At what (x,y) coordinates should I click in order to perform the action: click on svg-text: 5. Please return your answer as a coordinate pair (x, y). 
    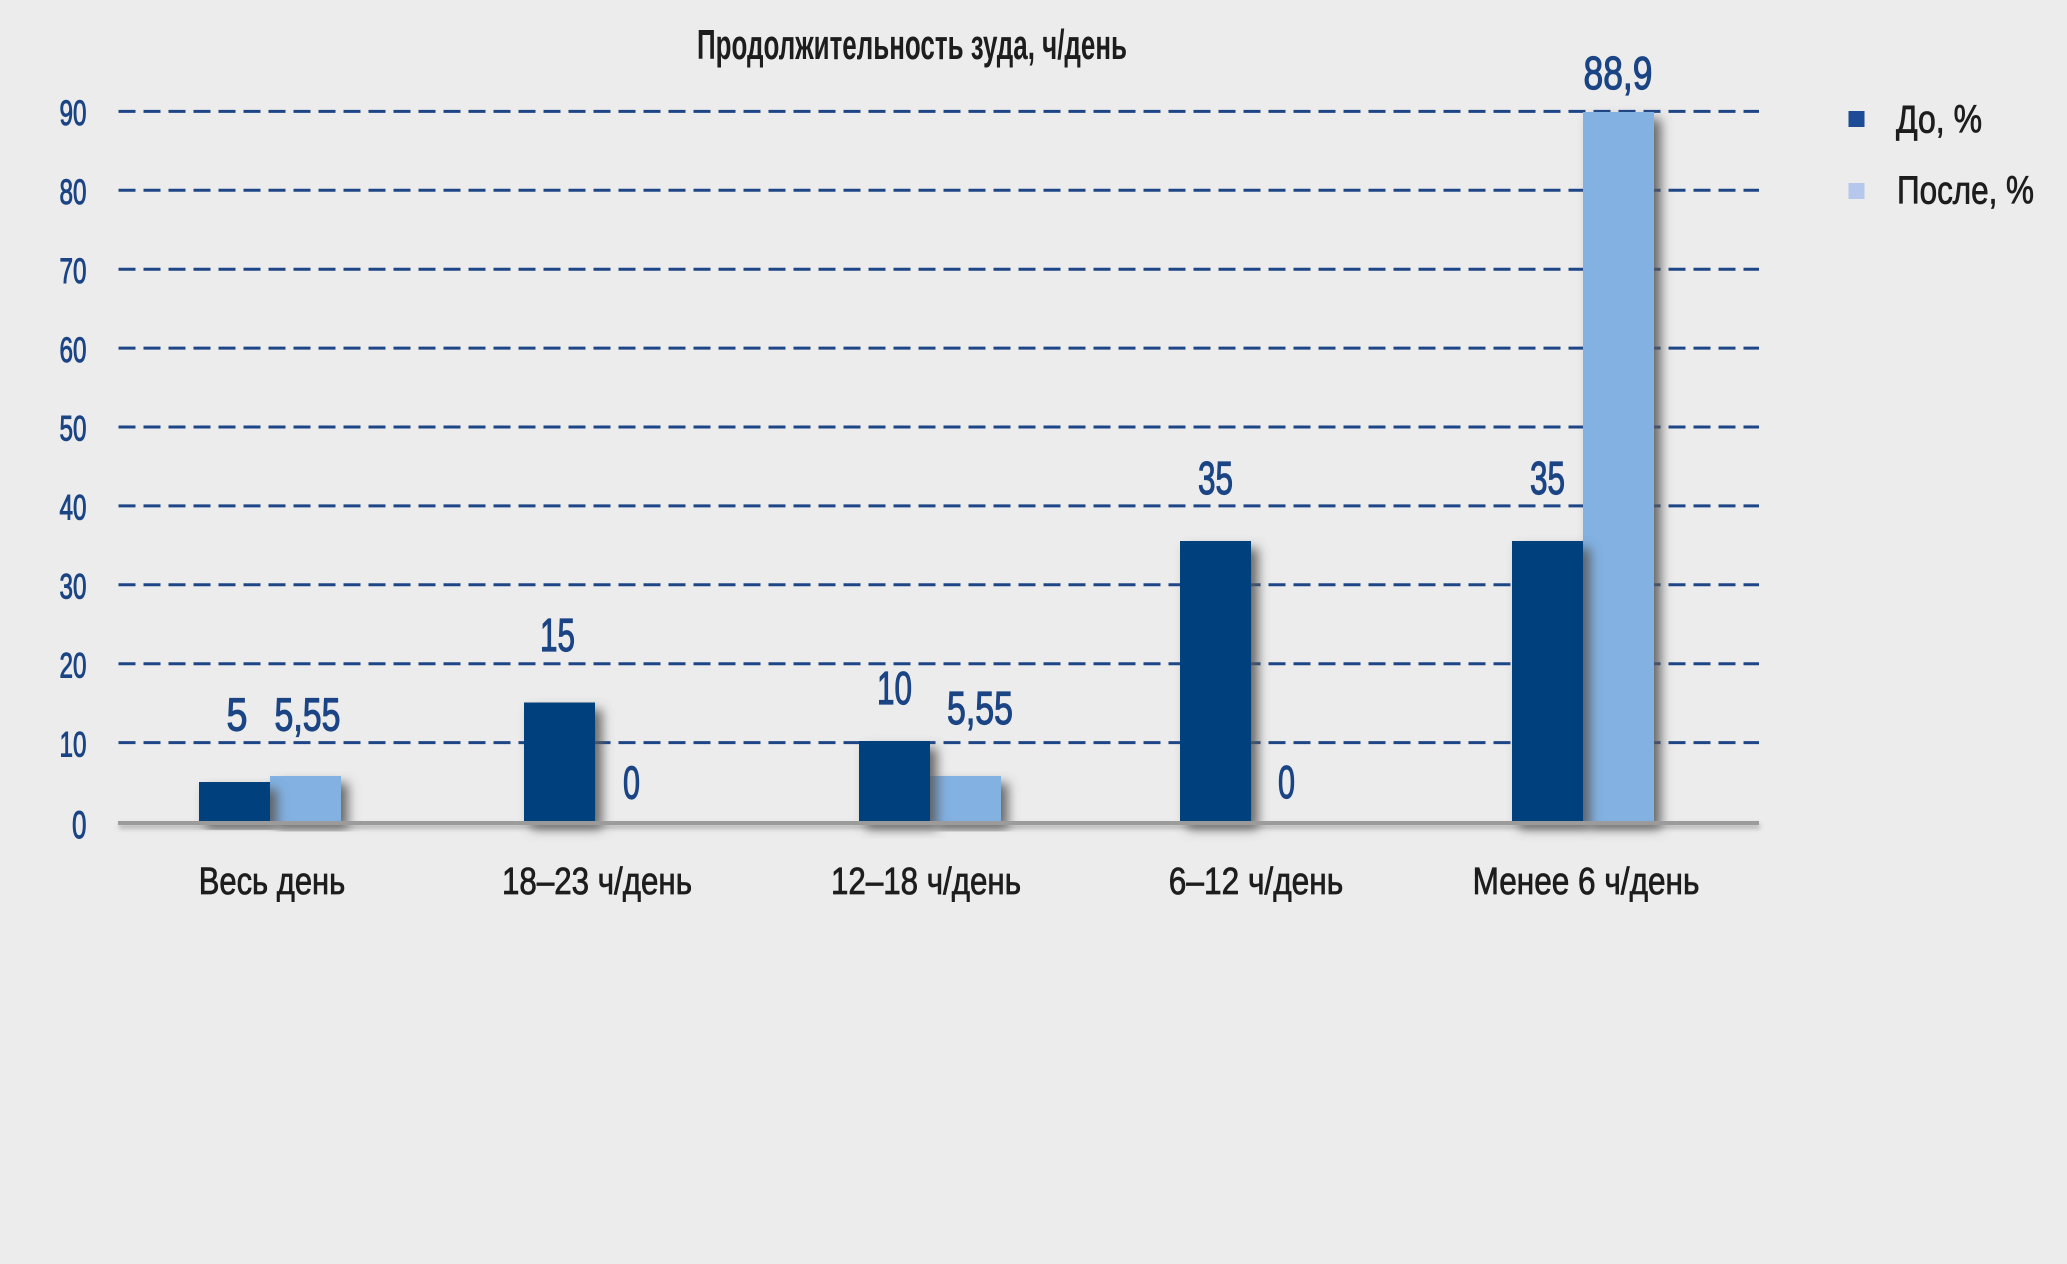
    Looking at the image, I should click on (237, 715).